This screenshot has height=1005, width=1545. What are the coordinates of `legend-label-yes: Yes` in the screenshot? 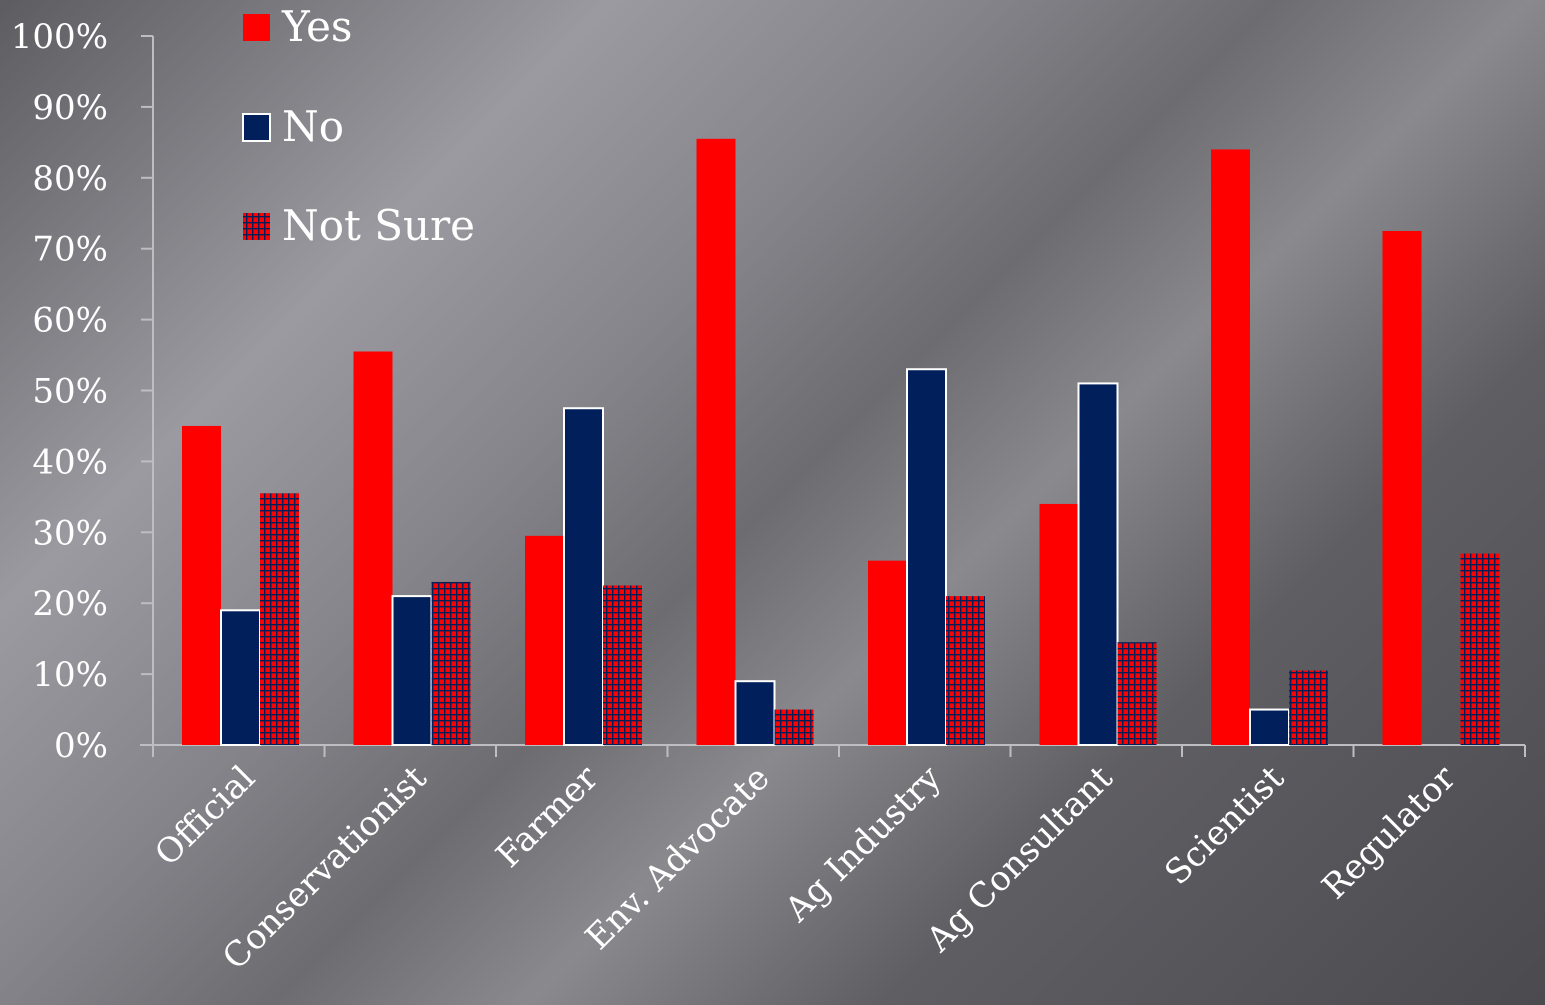 It's located at (317, 26).